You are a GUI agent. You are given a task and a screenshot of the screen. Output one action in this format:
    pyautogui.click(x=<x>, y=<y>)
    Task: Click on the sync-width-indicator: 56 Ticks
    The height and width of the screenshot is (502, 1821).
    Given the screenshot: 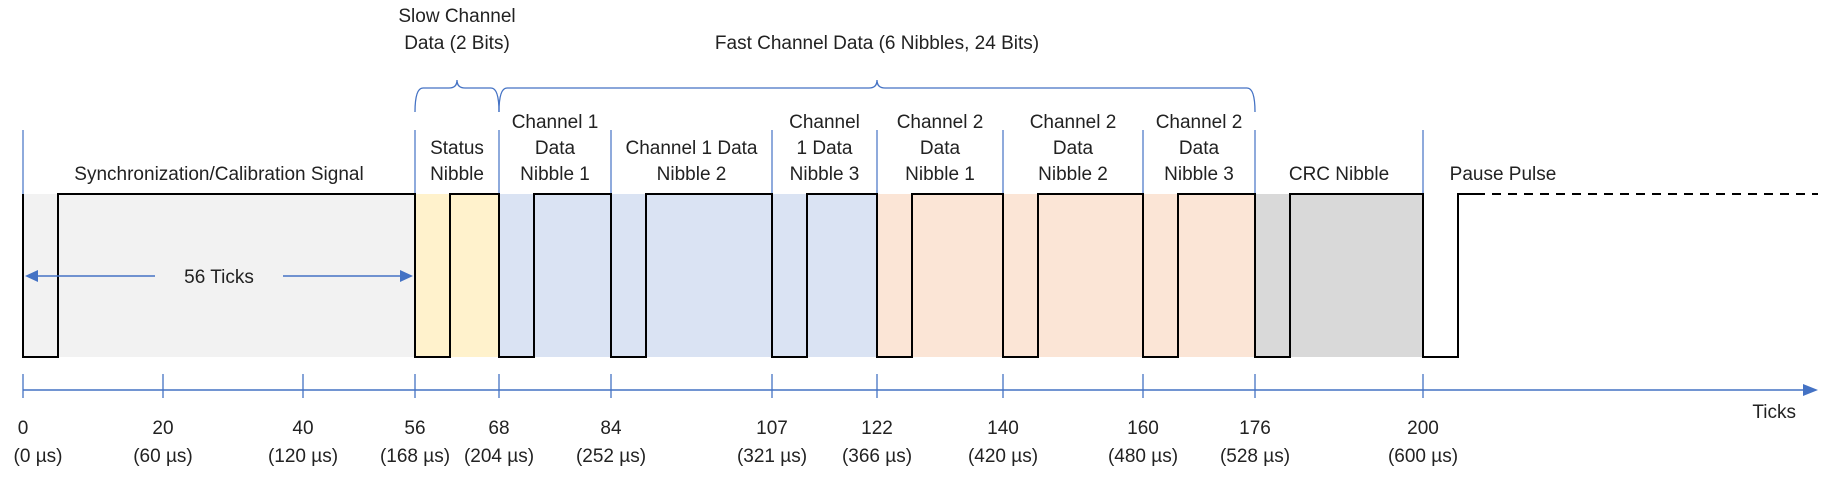 What is the action you would take?
    pyautogui.click(x=219, y=277)
    